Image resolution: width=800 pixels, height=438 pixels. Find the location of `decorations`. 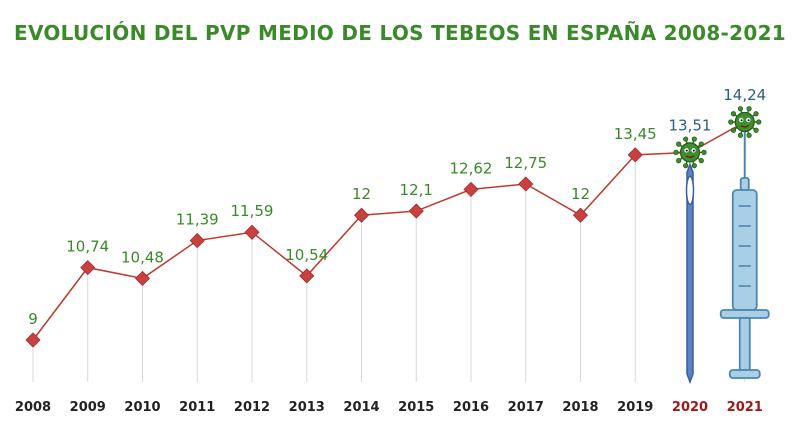

decorations is located at coordinates (727, 258).